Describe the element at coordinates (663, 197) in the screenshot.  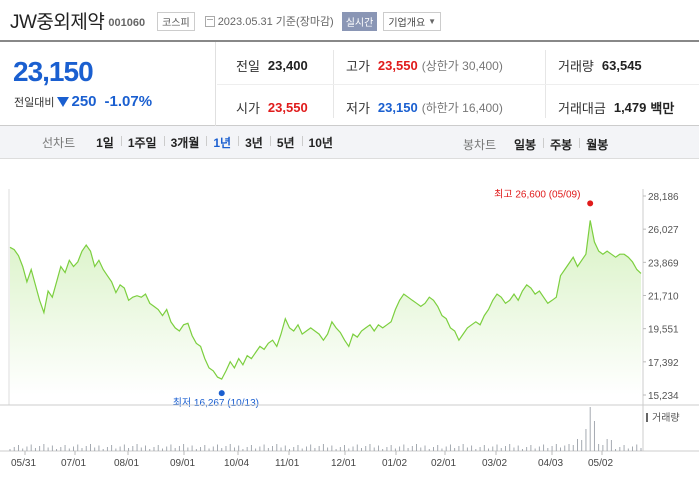
I see `y-tick-label: 28,186` at that location.